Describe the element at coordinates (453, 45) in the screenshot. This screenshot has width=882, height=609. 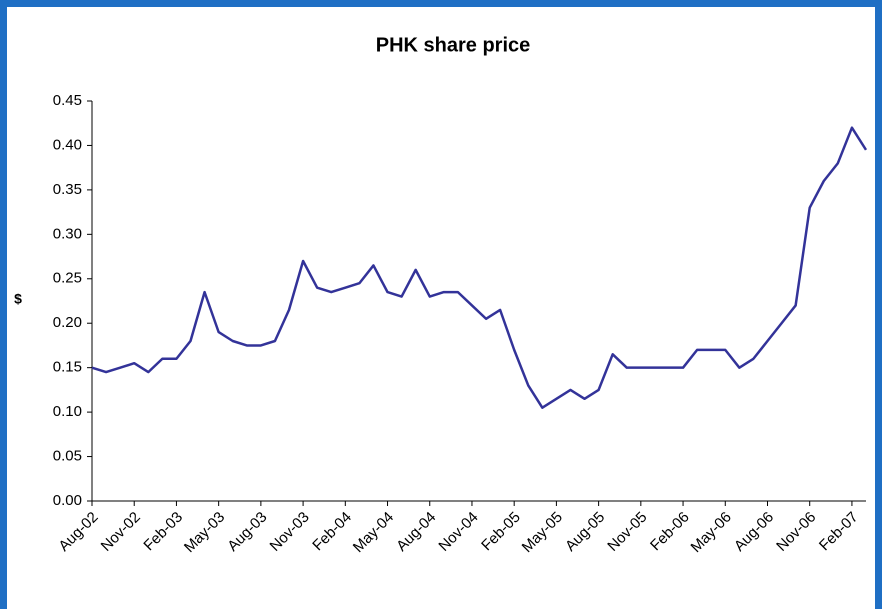
I see `chart-title: PHK share price` at that location.